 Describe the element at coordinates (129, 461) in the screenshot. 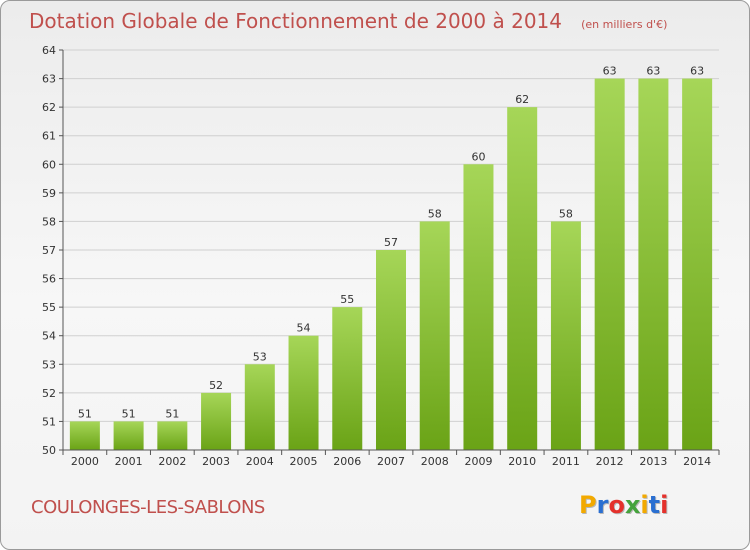

I see `x-tick-label-2001: 2001` at that location.